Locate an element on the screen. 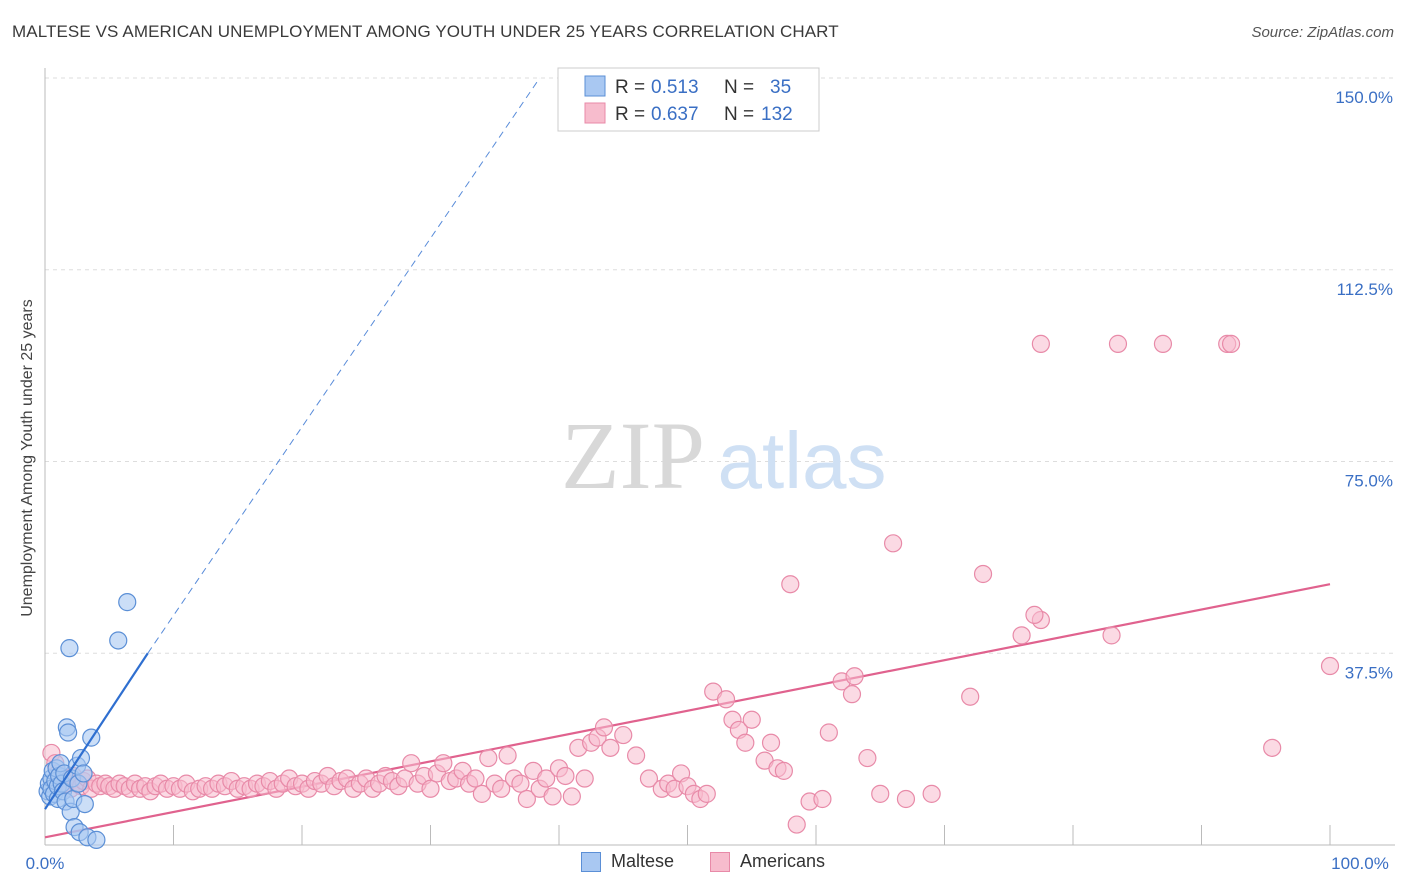  americans-legend-label: Americans is located at coordinates (783, 861).